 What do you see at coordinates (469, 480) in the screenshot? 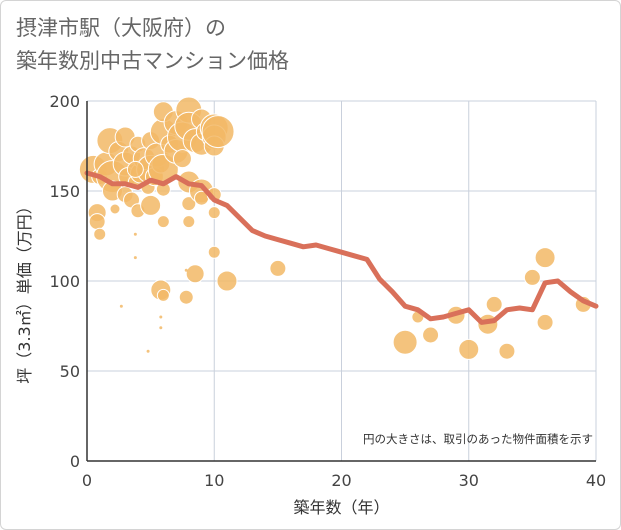
I see `x-tick-label: 30` at bounding box center [469, 480].